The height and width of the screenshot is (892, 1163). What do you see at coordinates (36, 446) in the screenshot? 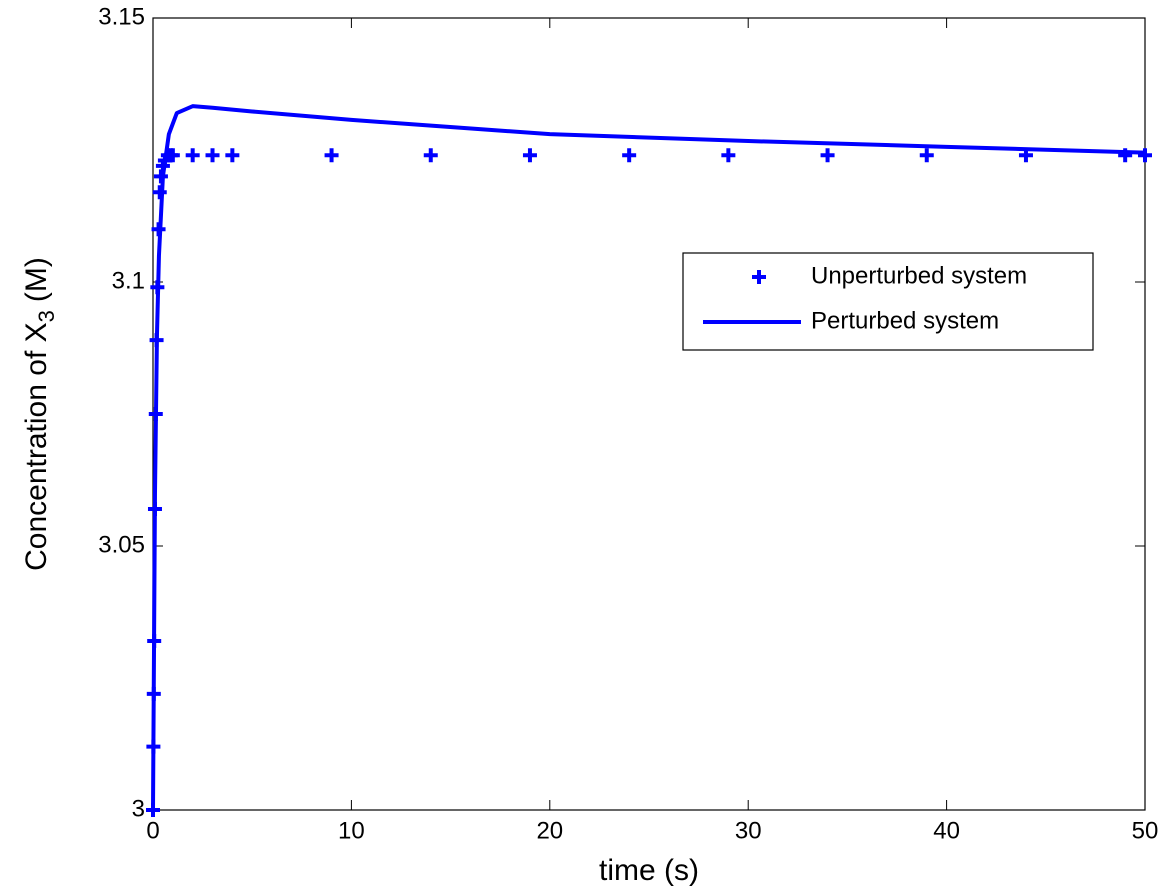
I see `y-axis-label-text: Concentration of X` at bounding box center [36, 446].